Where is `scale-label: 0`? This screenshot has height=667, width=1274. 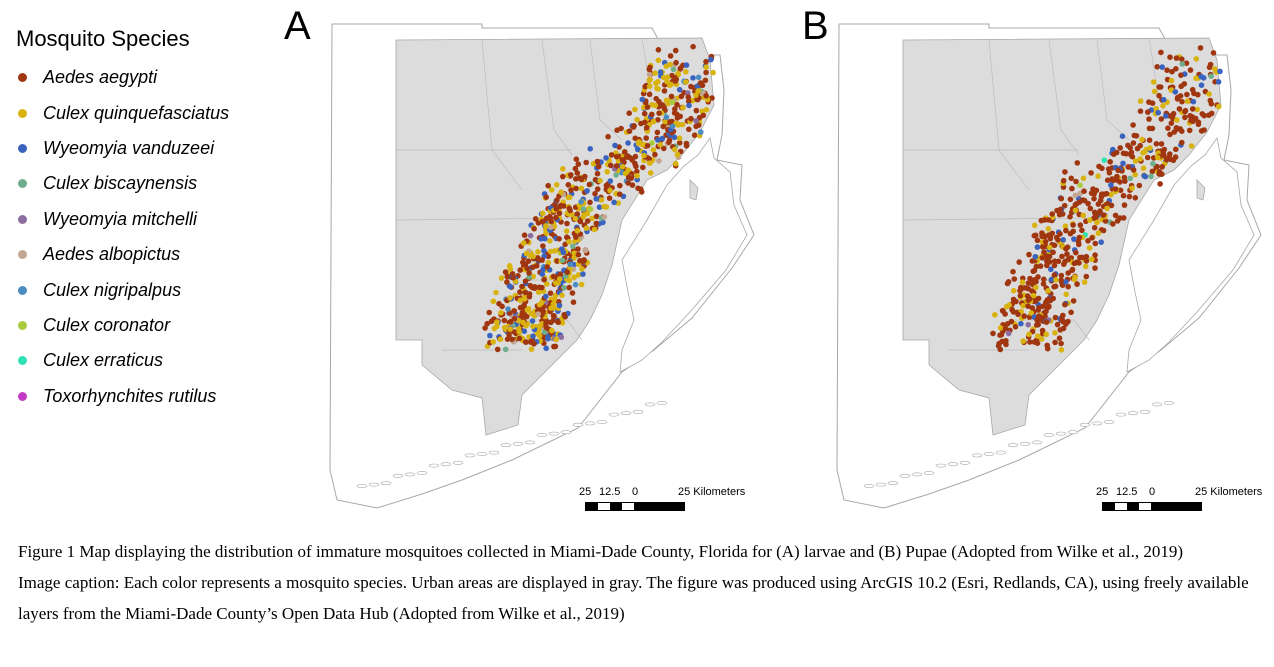
scale-label: 0 is located at coordinates (1152, 492).